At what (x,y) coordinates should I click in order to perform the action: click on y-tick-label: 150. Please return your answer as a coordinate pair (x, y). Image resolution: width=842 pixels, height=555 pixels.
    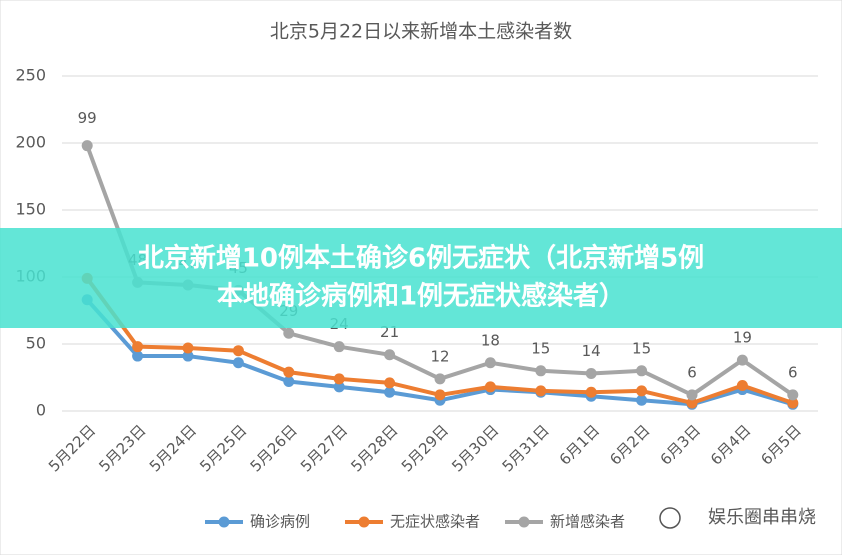
    Looking at the image, I should click on (30, 209).